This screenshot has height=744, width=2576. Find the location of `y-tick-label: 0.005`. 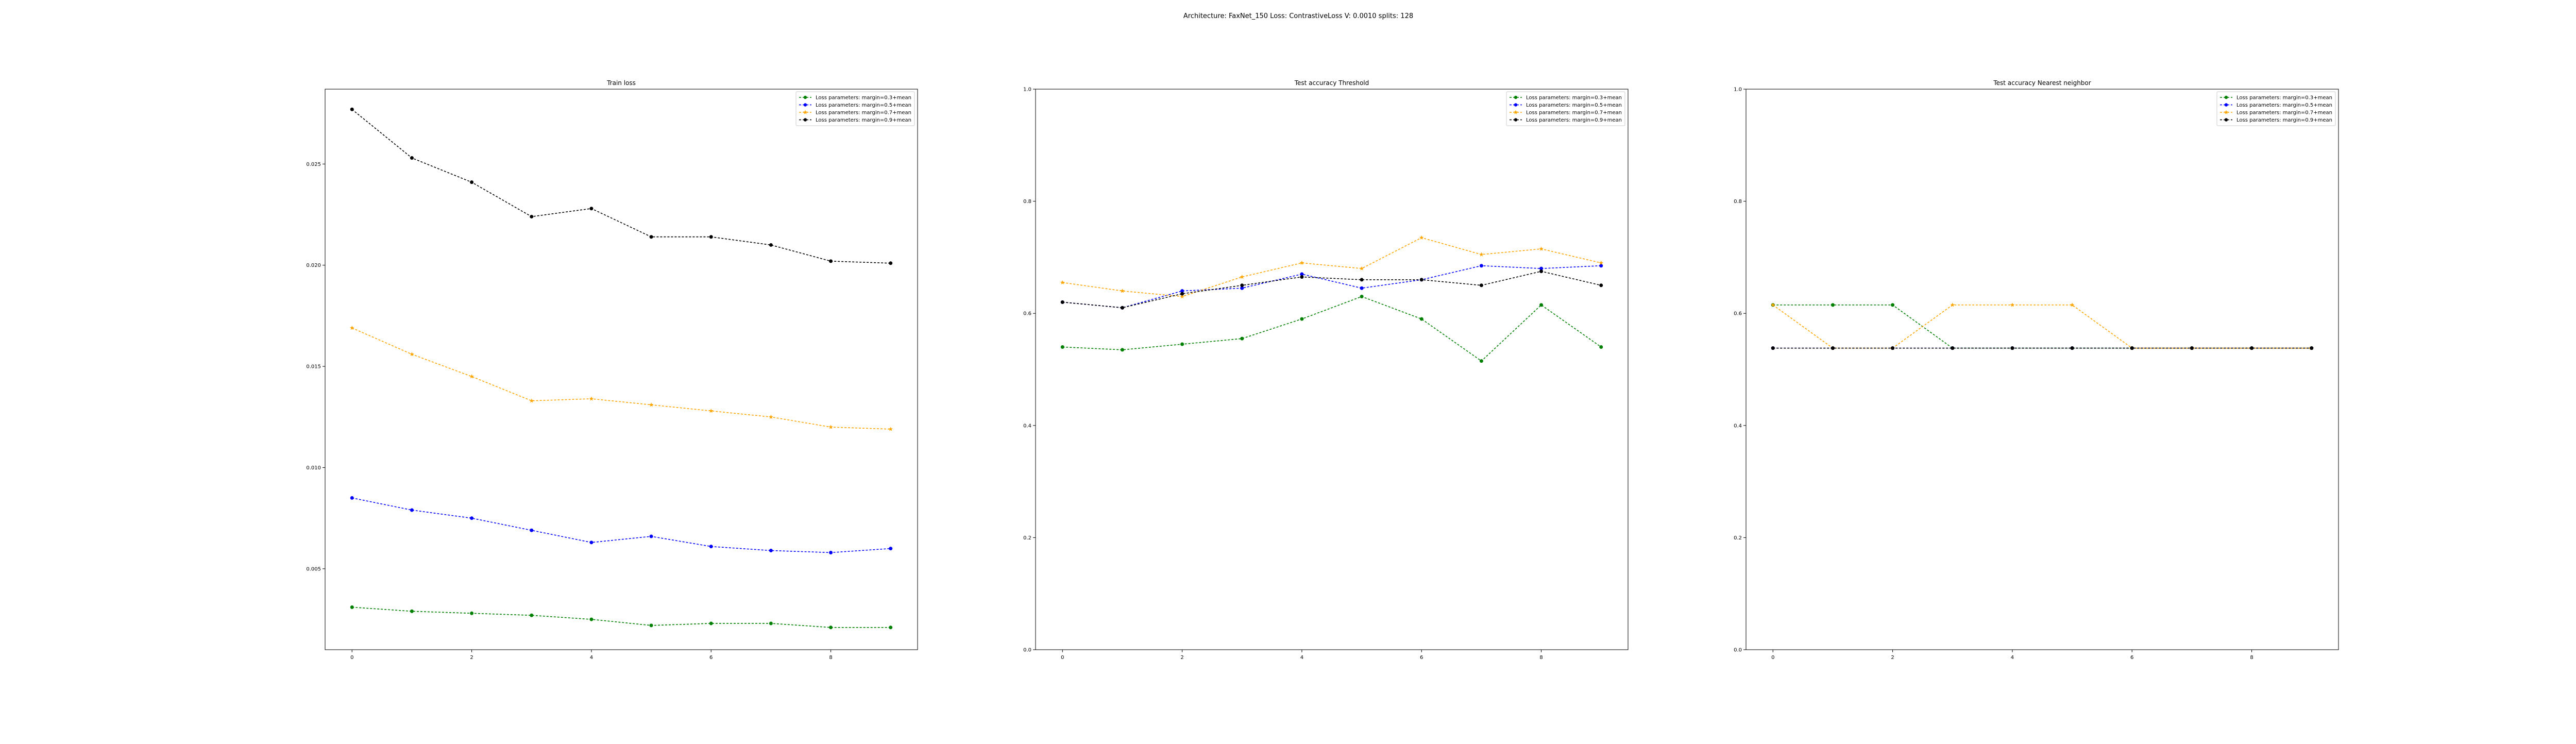

y-tick-label: 0.005 is located at coordinates (313, 569).